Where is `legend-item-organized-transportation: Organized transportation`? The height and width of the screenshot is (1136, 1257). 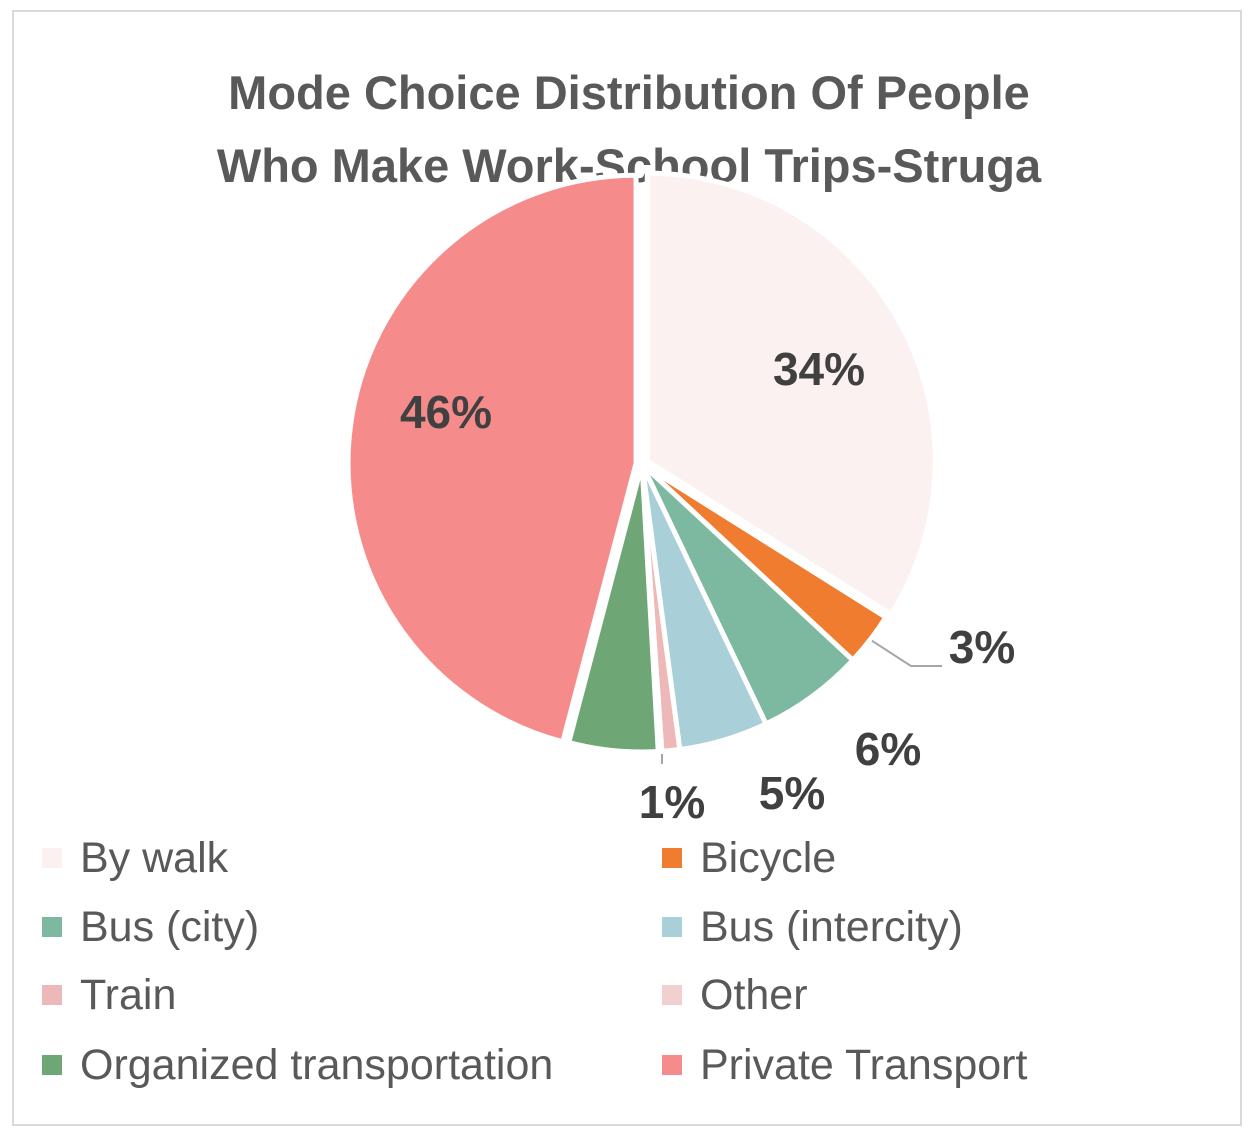
legend-item-organized-transportation: Organized transportation is located at coordinates (297, 1065).